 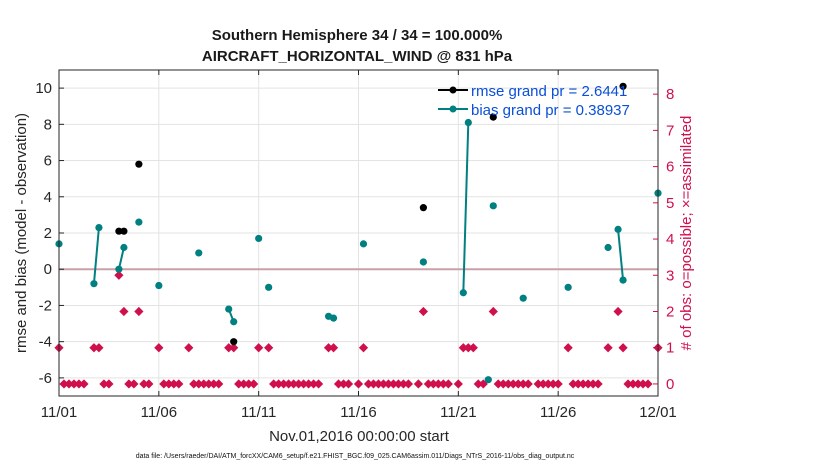 What do you see at coordinates (458, 412) in the screenshot?
I see `x-tick-label-4: 11/21` at bounding box center [458, 412].